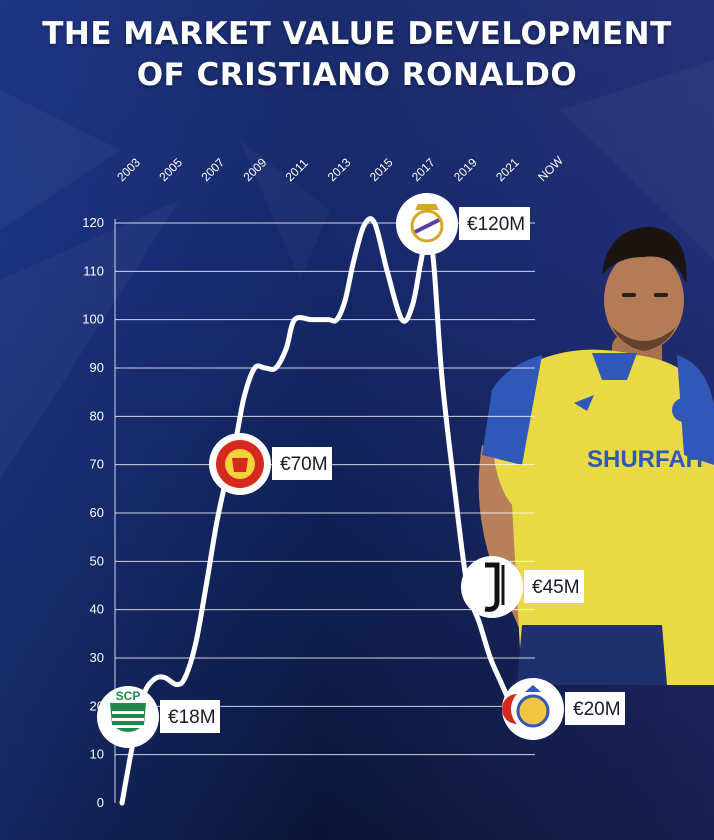 Image resolution: width=714 pixels, height=840 pixels. Describe the element at coordinates (97, 415) in the screenshot. I see `y-tick-label: 80` at that location.